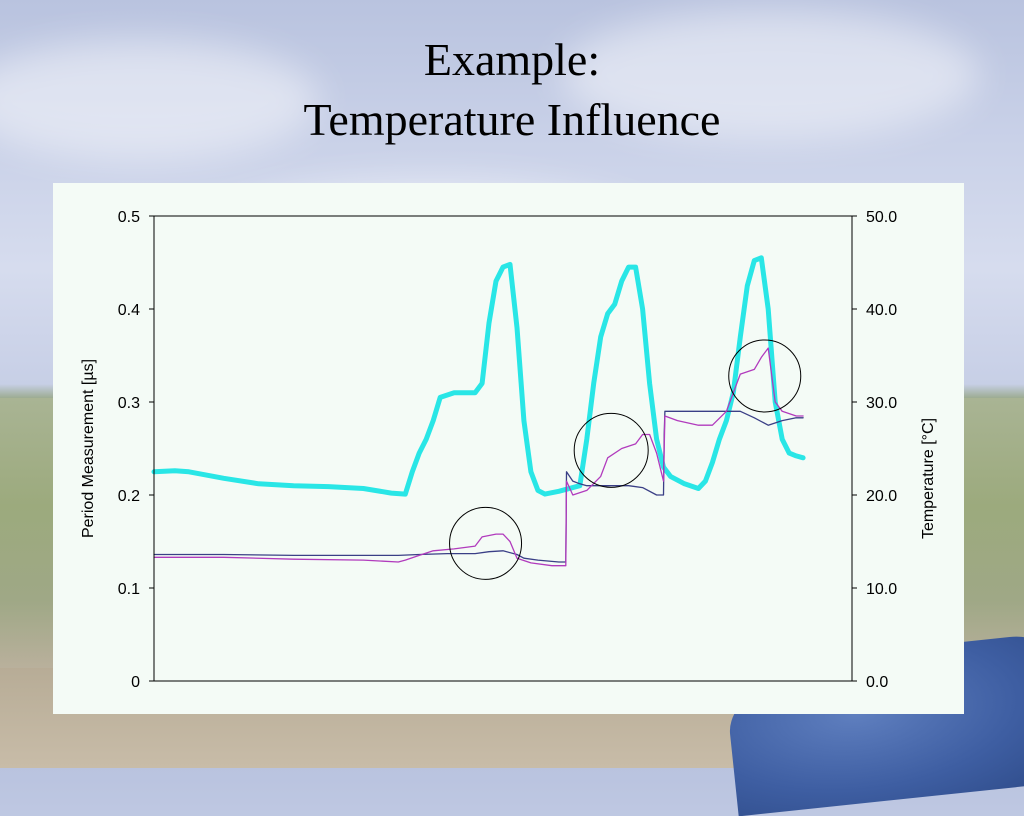 The width and height of the screenshot is (1024, 816). What do you see at coordinates (877, 682) in the screenshot?
I see `right-axis-tick-label: 0.0` at bounding box center [877, 682].